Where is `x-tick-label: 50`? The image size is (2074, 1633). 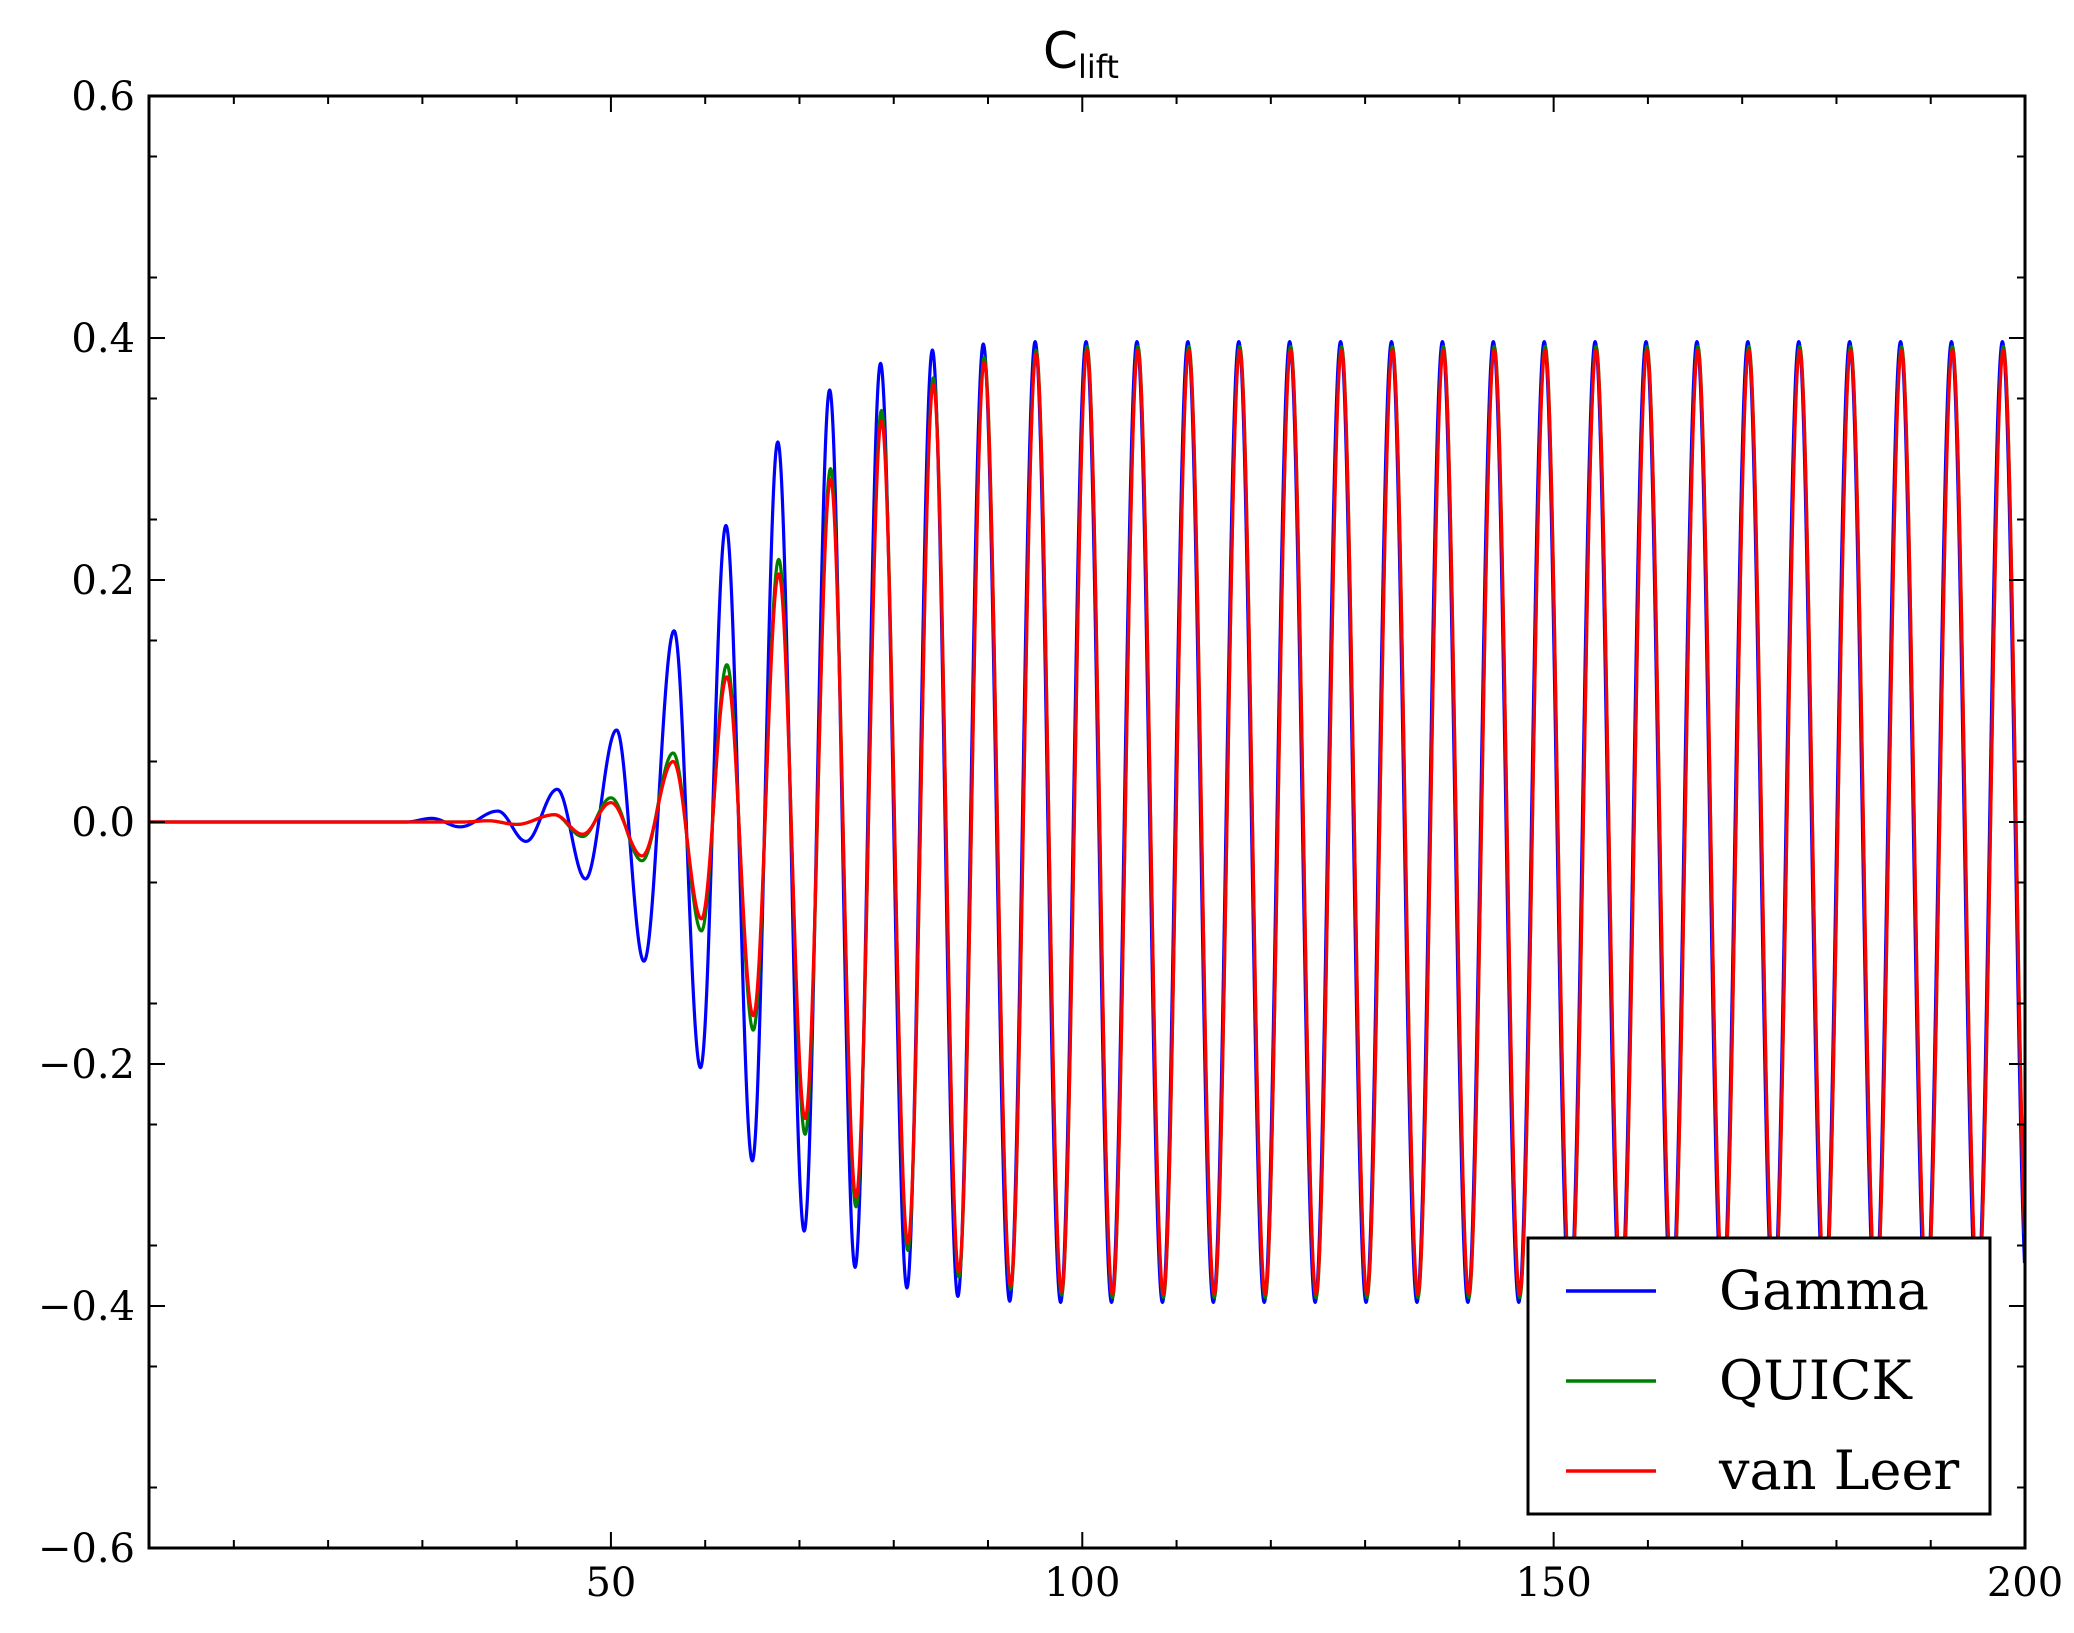
x-tick-label: 50 is located at coordinates (610, 1583).